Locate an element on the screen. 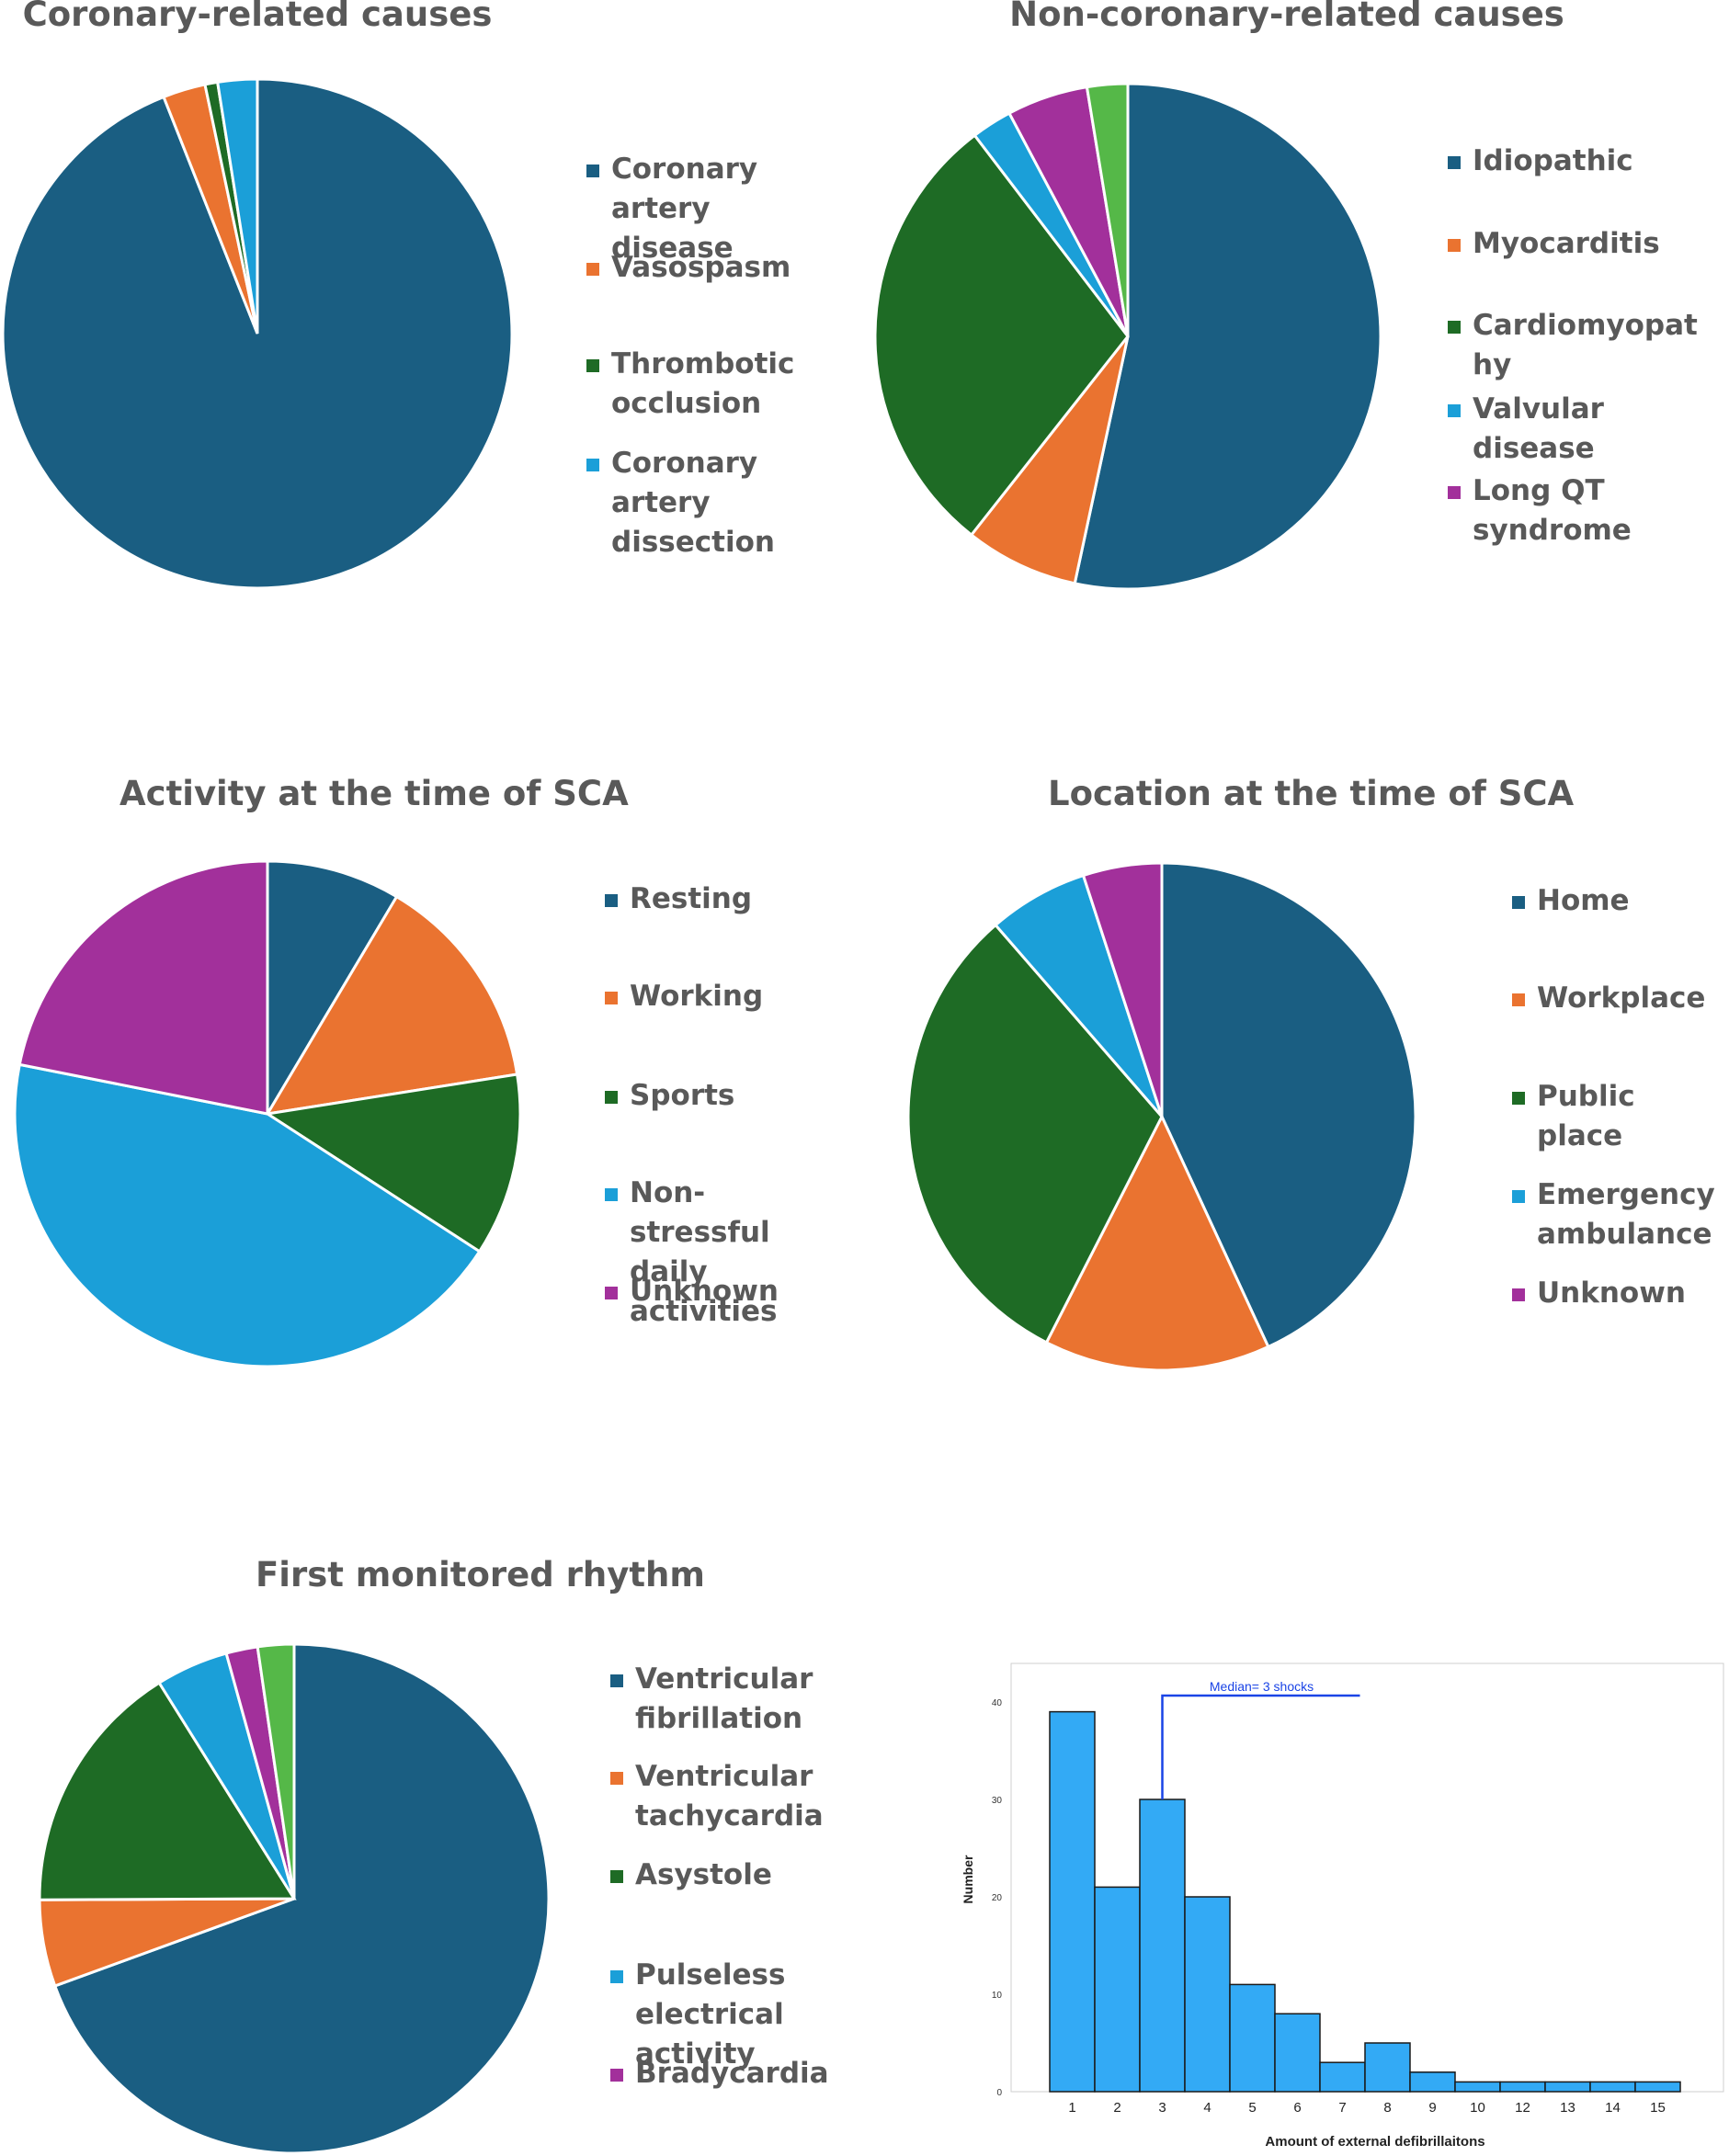 The width and height of the screenshot is (1729, 2156). legend-entry: Cardiomyopat hy is located at coordinates (1573, 345).